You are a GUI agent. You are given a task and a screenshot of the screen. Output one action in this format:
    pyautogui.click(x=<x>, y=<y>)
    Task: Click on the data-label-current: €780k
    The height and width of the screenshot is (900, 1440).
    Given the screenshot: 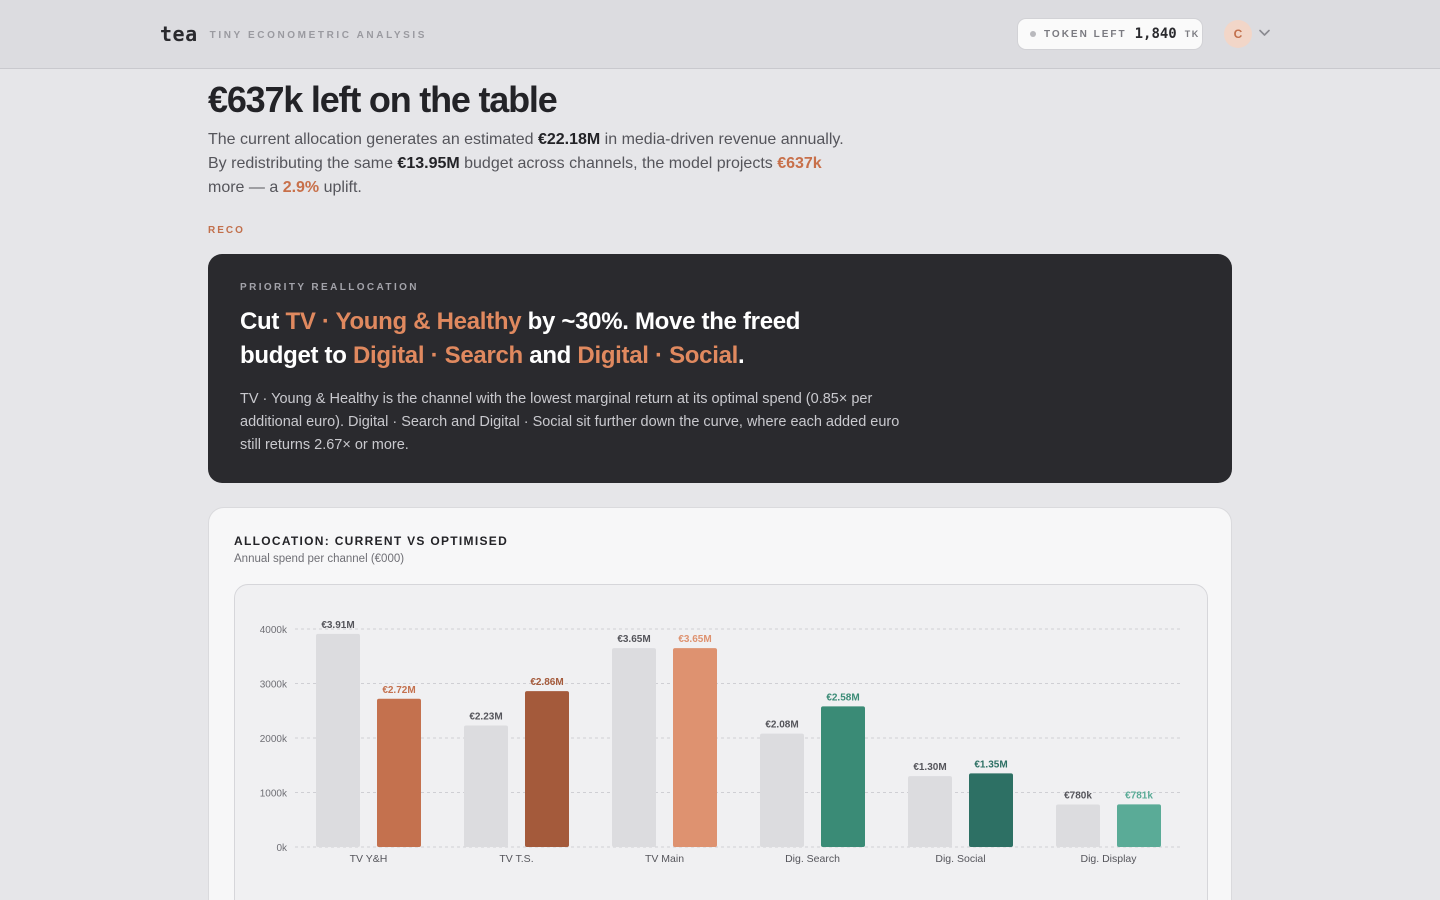 What is the action you would take?
    pyautogui.click(x=1078, y=795)
    